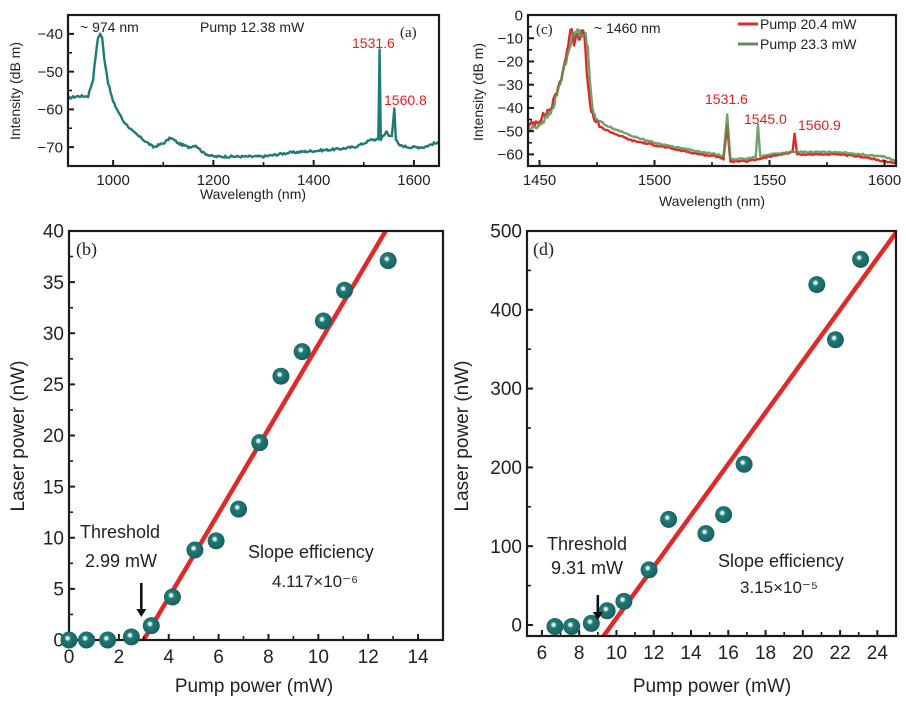 This screenshot has width=906, height=704. What do you see at coordinates (769, 180) in the screenshot?
I see `x-tick-label: 1550` at bounding box center [769, 180].